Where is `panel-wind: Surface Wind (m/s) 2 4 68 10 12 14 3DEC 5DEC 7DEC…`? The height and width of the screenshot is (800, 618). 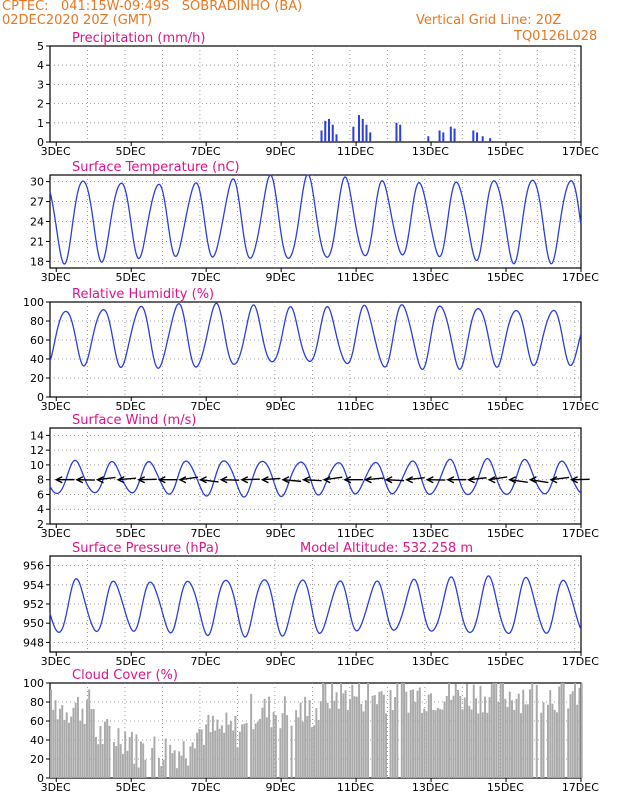
panel-wind: Surface Wind (m/s) 2 4 68 10 12 14 3DEC 5DEC 7DEC… is located at coordinates (314, 476).